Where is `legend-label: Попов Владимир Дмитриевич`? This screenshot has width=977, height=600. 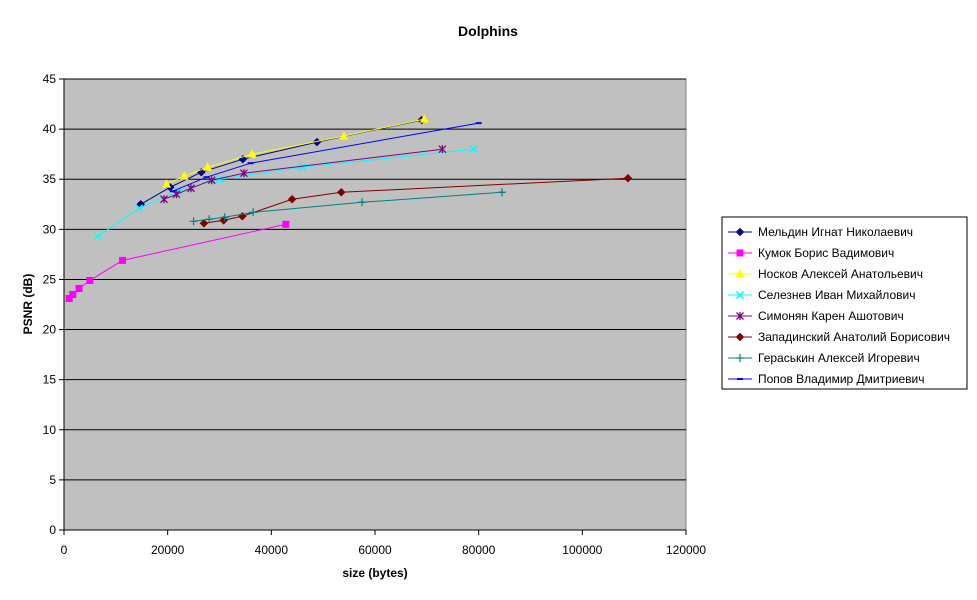
legend-label: Попов Владимир Дмитриевич is located at coordinates (841, 379).